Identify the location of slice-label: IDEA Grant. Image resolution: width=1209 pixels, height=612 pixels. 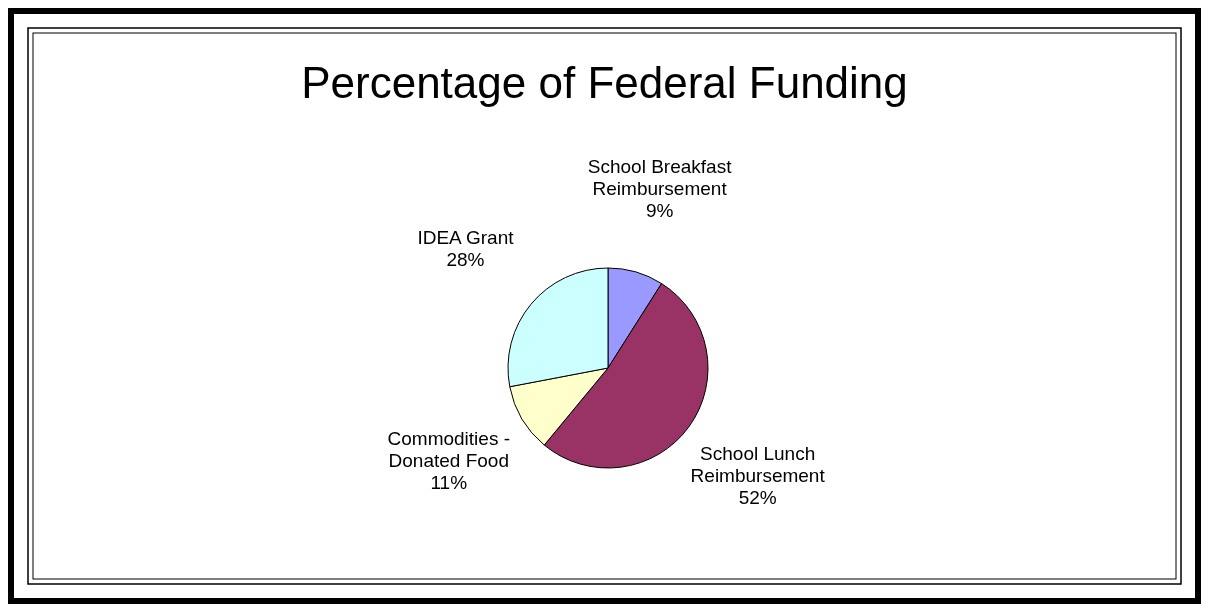
(466, 238).